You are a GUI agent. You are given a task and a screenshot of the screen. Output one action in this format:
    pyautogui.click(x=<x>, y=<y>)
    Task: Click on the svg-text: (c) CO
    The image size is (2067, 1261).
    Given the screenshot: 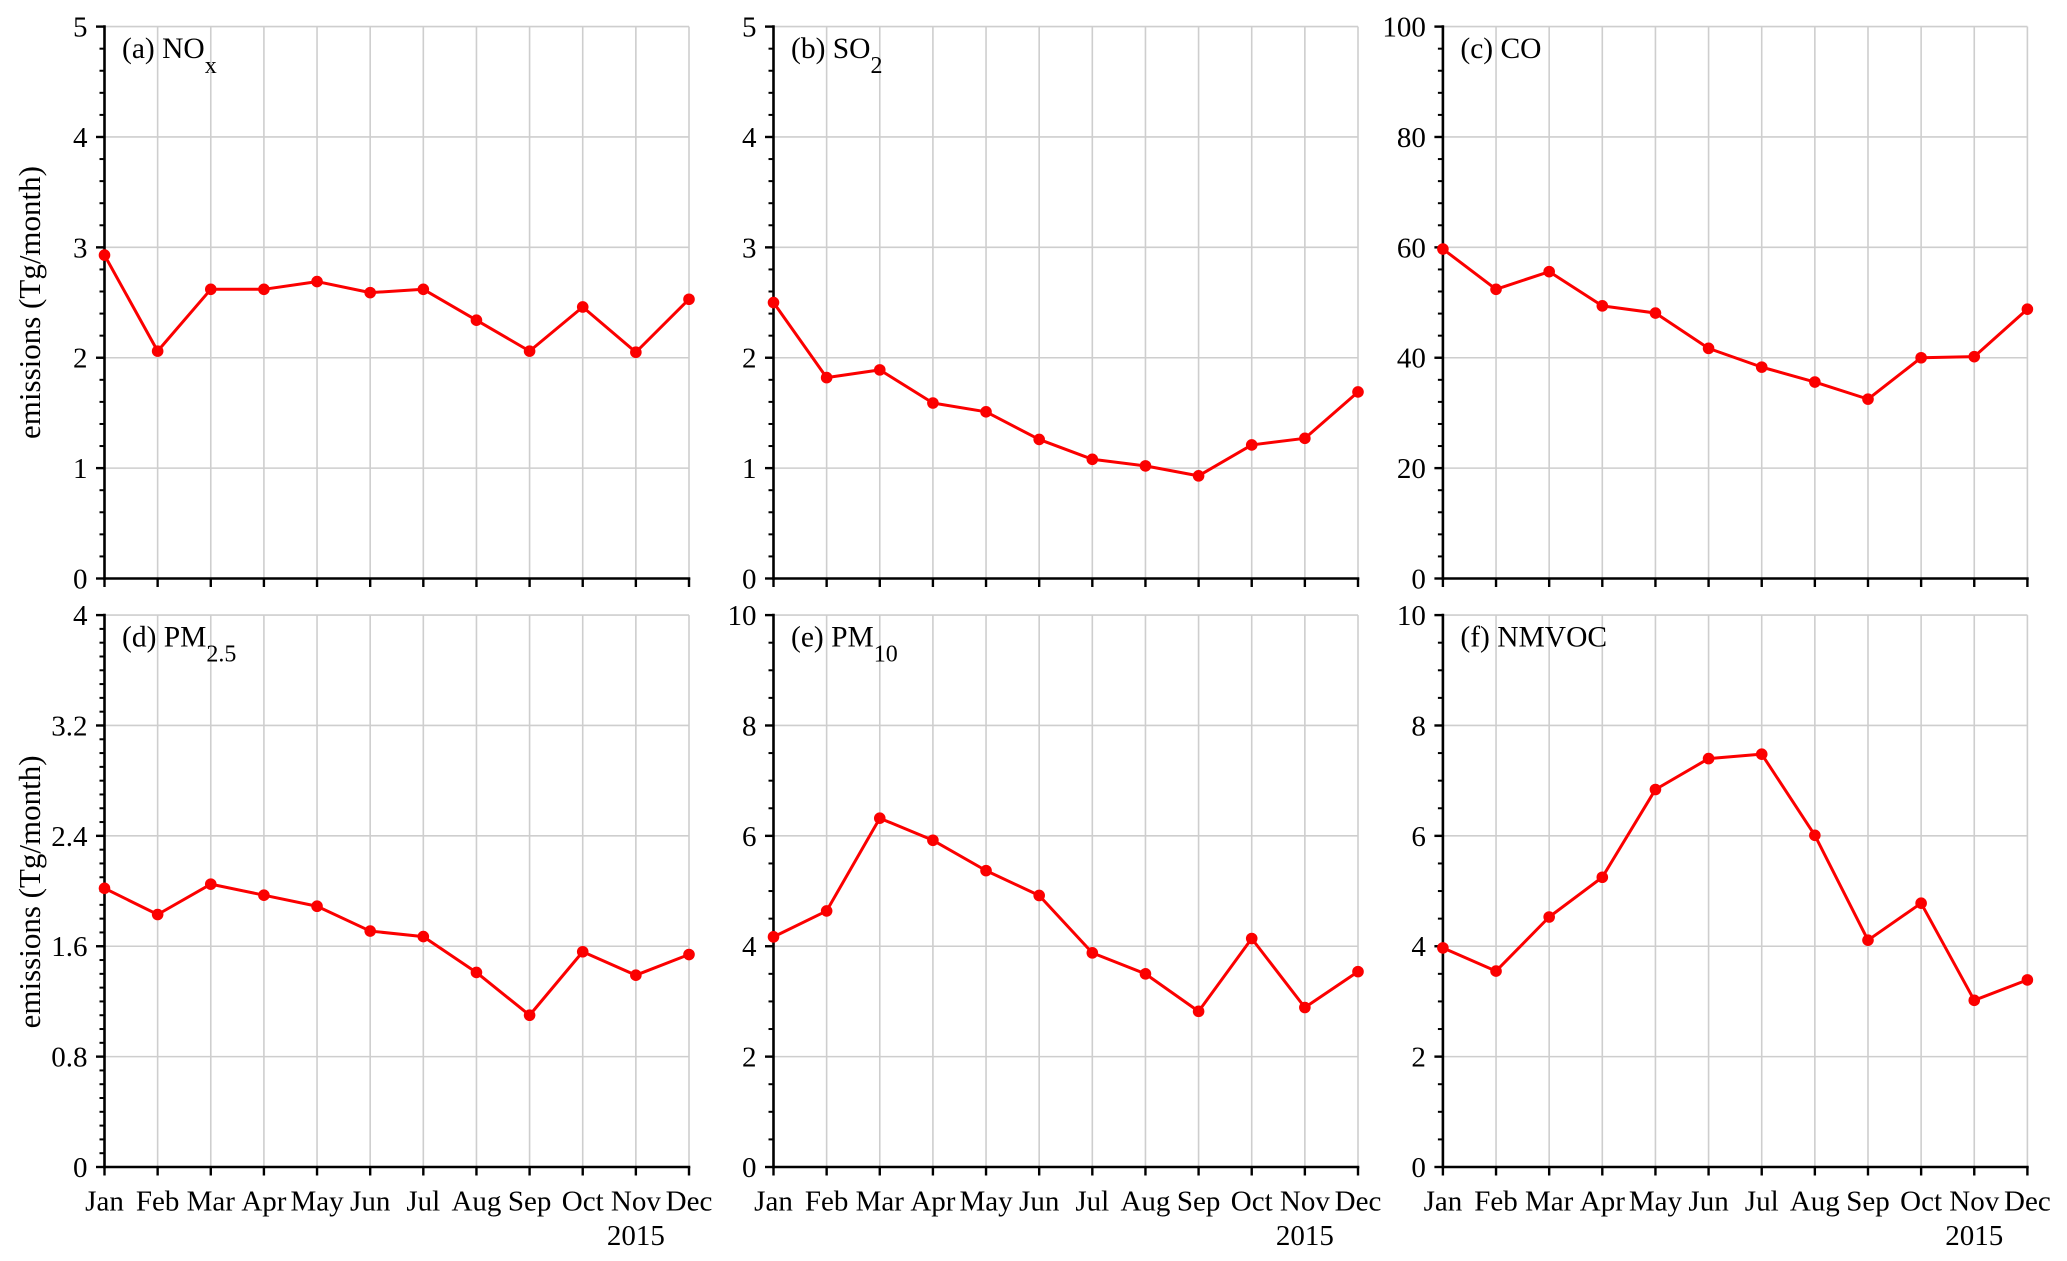 What is the action you would take?
    pyautogui.click(x=1500, y=49)
    